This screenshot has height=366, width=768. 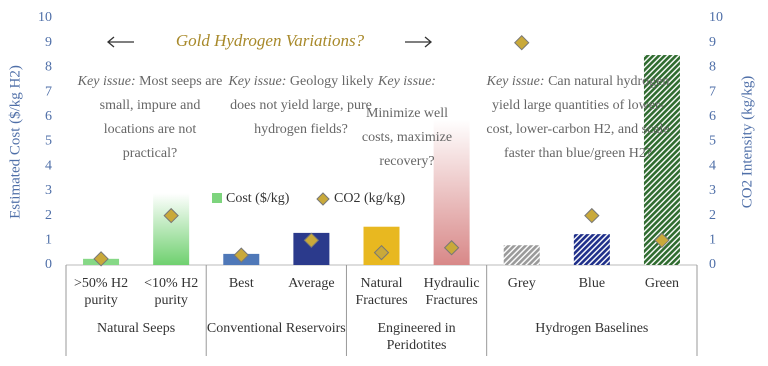 I want to click on y2-tick-label: 9, so click(x=712, y=42).